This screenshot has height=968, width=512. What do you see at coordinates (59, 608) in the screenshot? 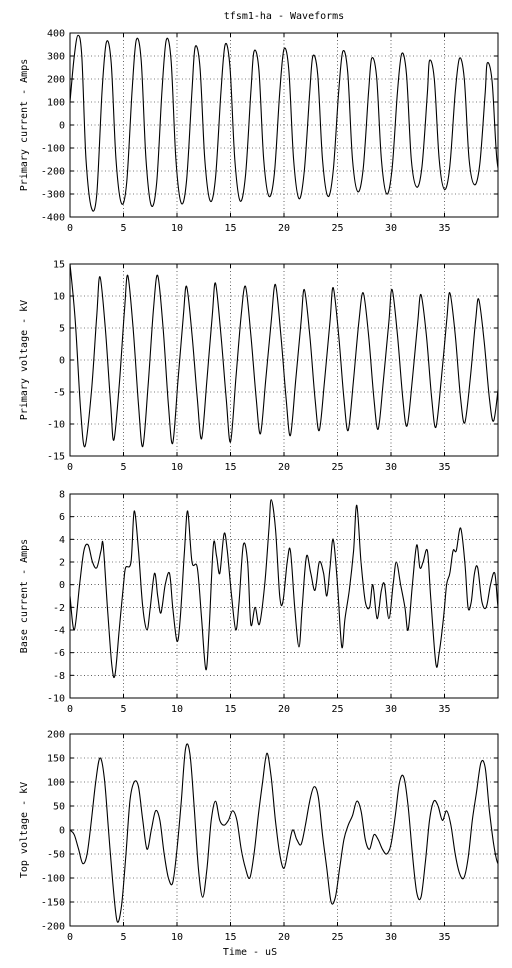
I see `y-tick-label: -2` at bounding box center [59, 608].